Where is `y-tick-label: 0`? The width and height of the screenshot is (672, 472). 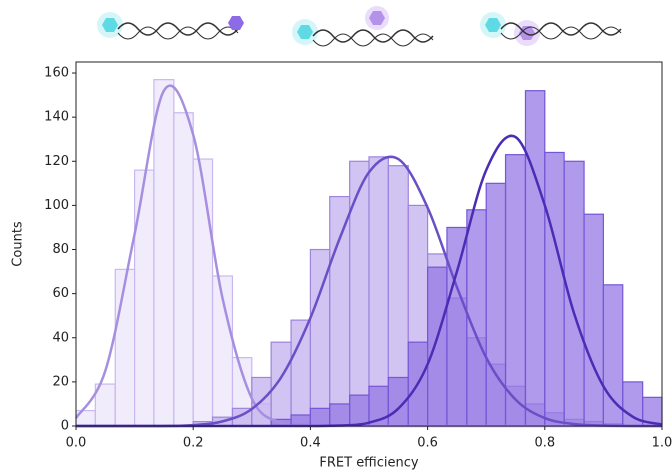 y-tick-label: 0 is located at coordinates (65, 426).